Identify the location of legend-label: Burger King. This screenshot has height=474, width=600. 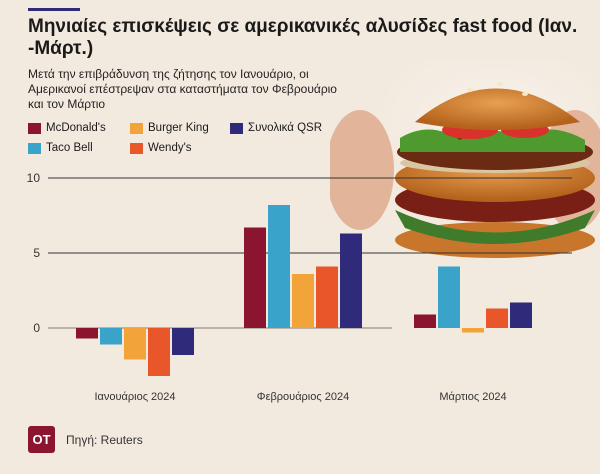
(178, 128).